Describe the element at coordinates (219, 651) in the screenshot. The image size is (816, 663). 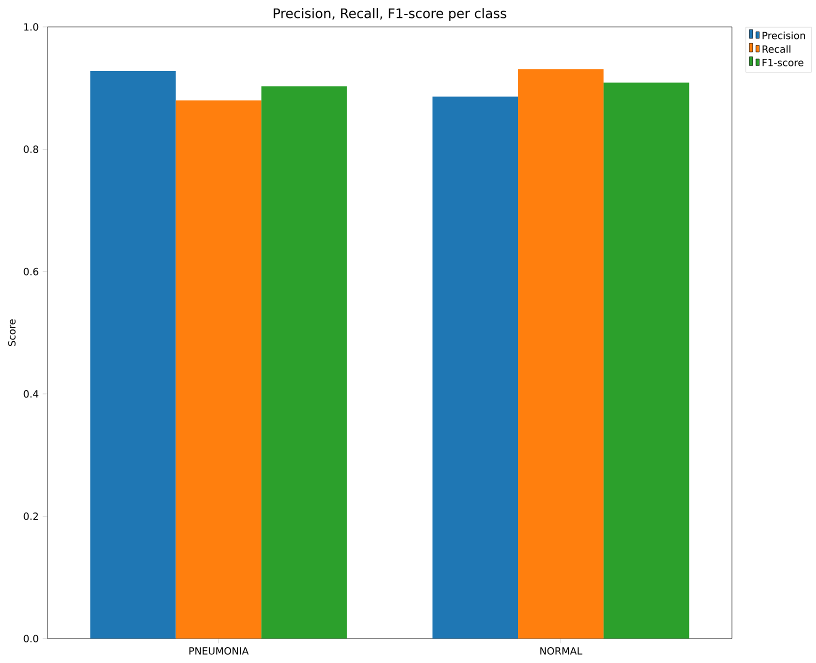
I see `x-tick-label: PNEUMONIA` at that location.